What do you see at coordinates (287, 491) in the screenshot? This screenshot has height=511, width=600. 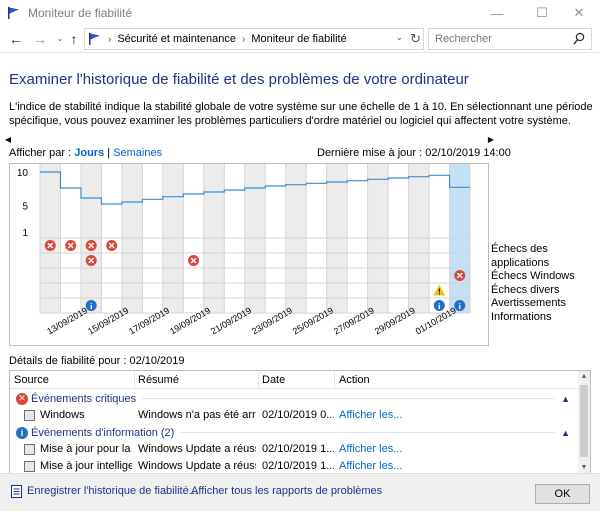 I see `view-all-reports-link: Afficher tous les rapports de problèmes` at bounding box center [287, 491].